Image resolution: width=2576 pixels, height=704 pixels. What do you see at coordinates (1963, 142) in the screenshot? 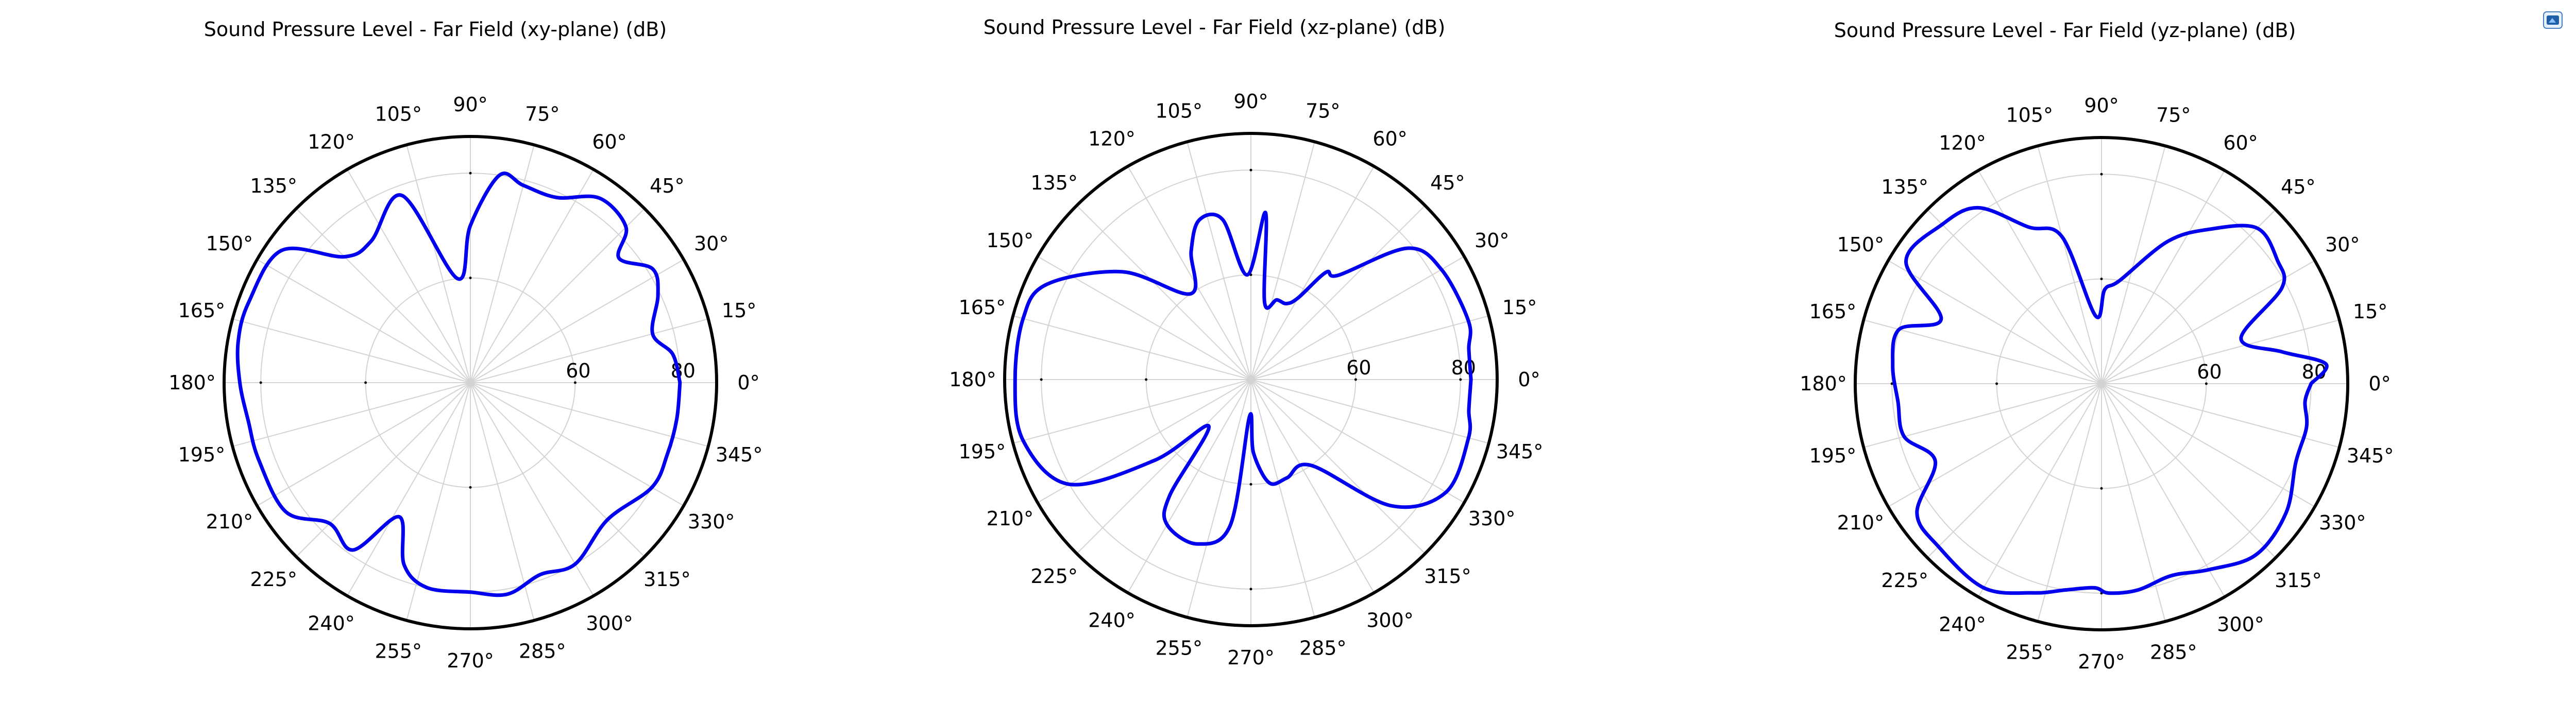
I see `angle-tick-label: 120°` at bounding box center [1963, 142].